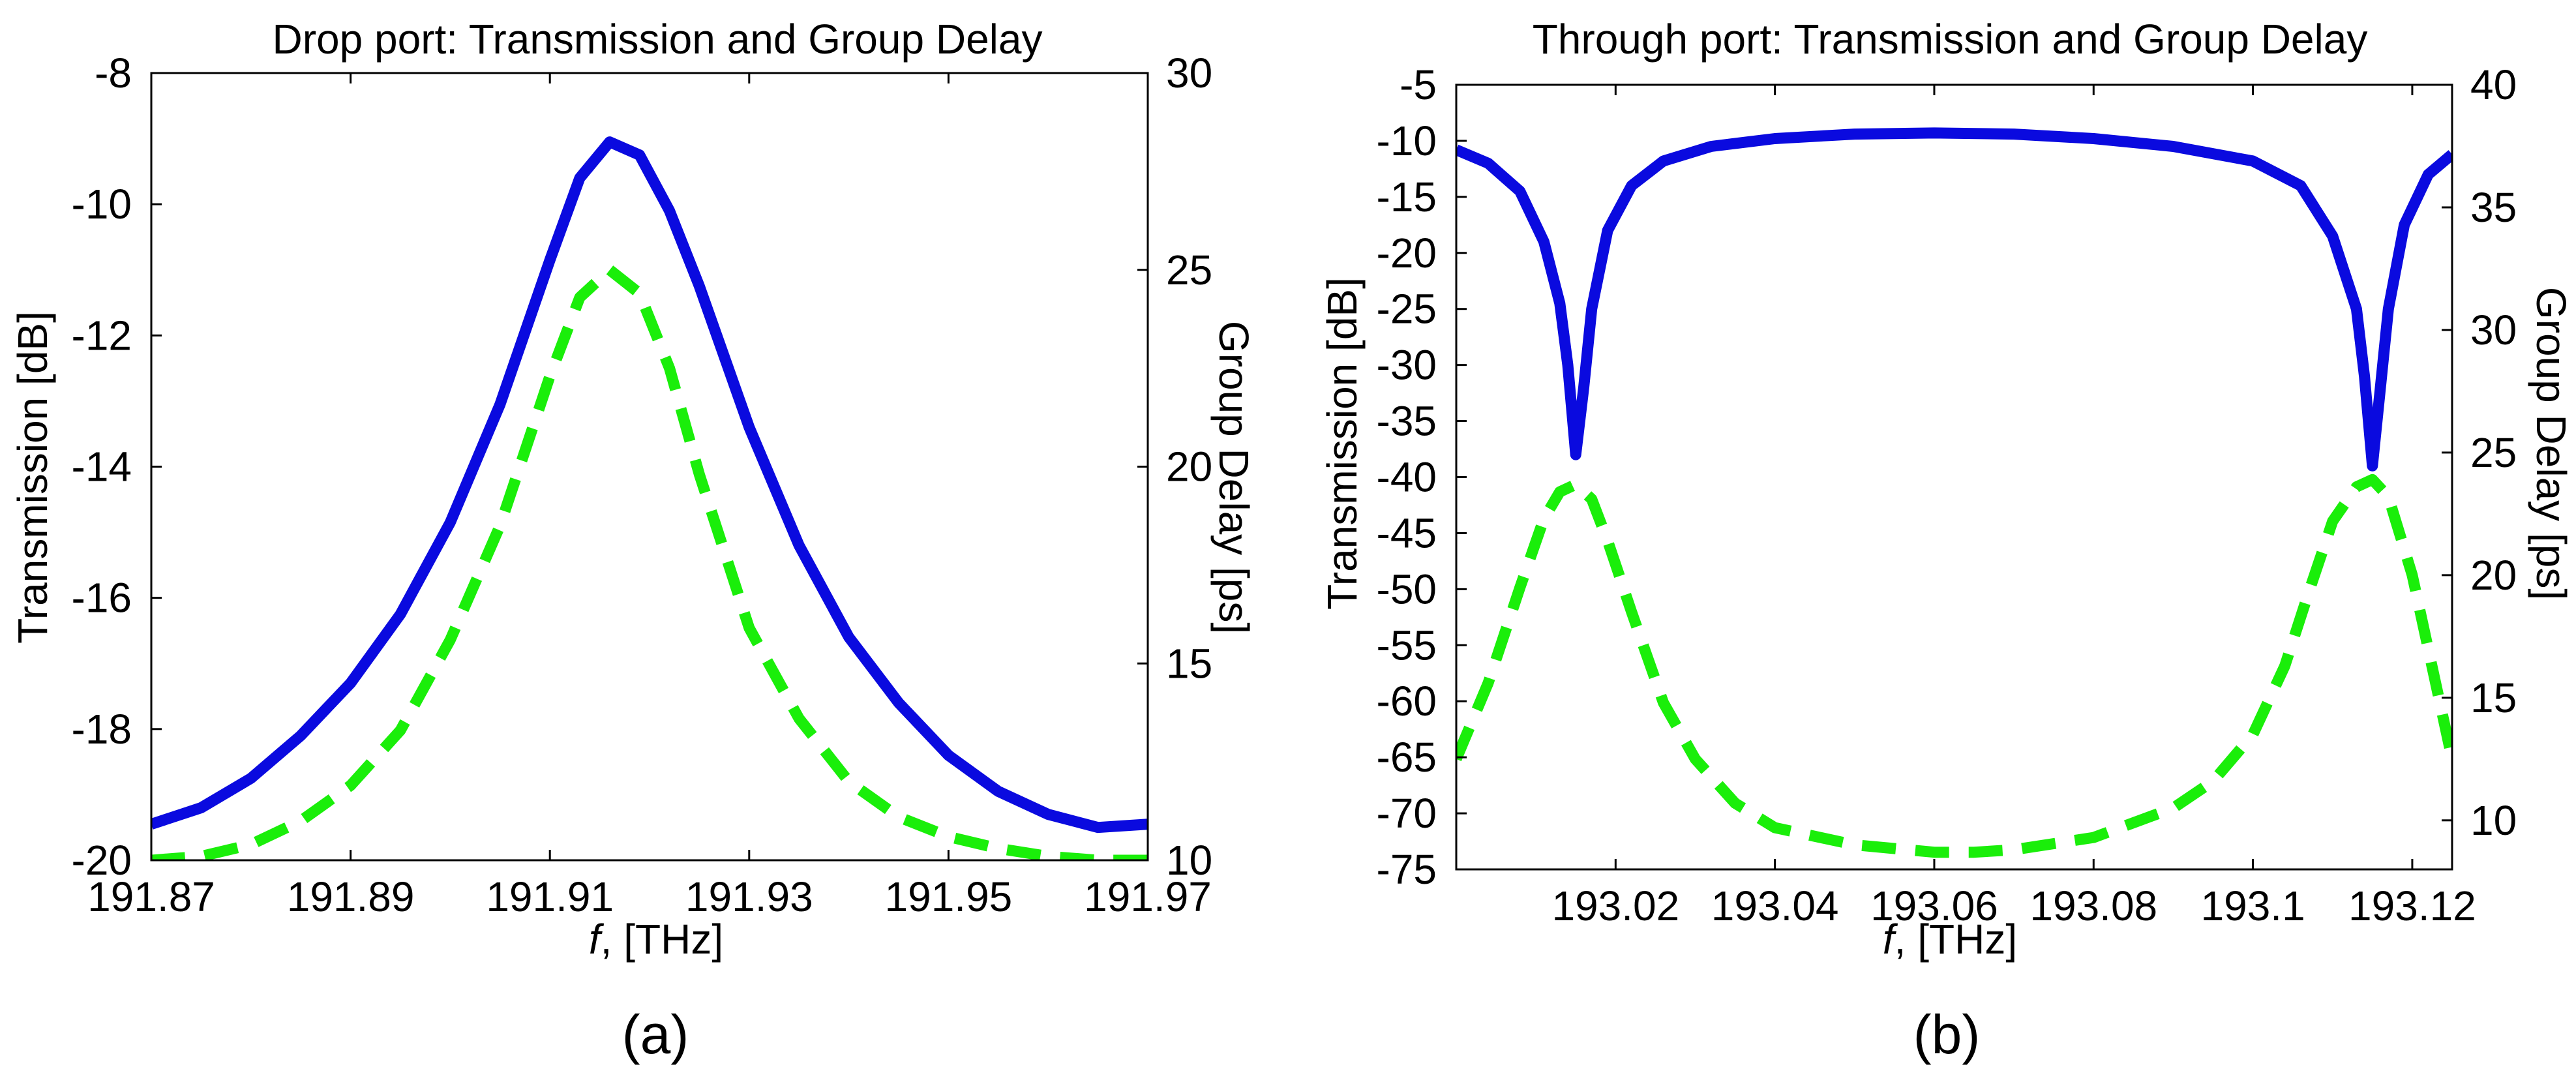  What do you see at coordinates (1407, 701) in the screenshot?
I see `y-tick-label: -60` at bounding box center [1407, 701].